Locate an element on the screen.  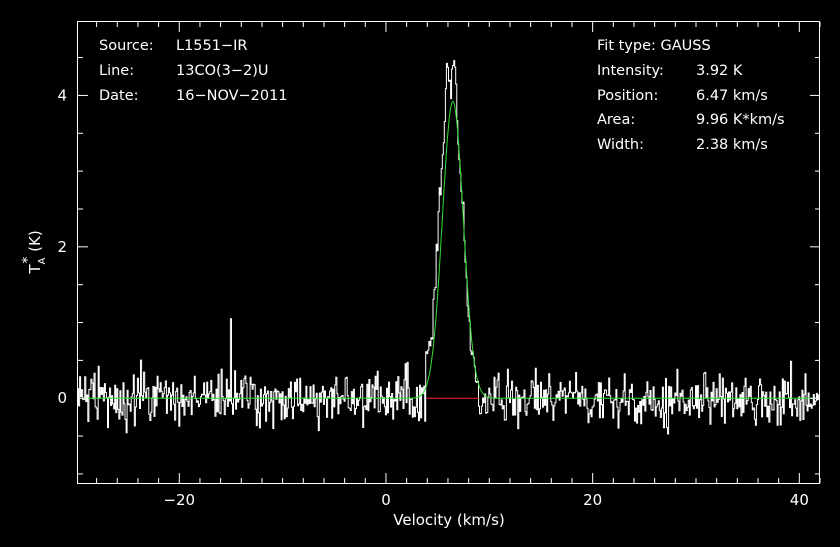
intensity-key: Intensity: is located at coordinates (630, 71).